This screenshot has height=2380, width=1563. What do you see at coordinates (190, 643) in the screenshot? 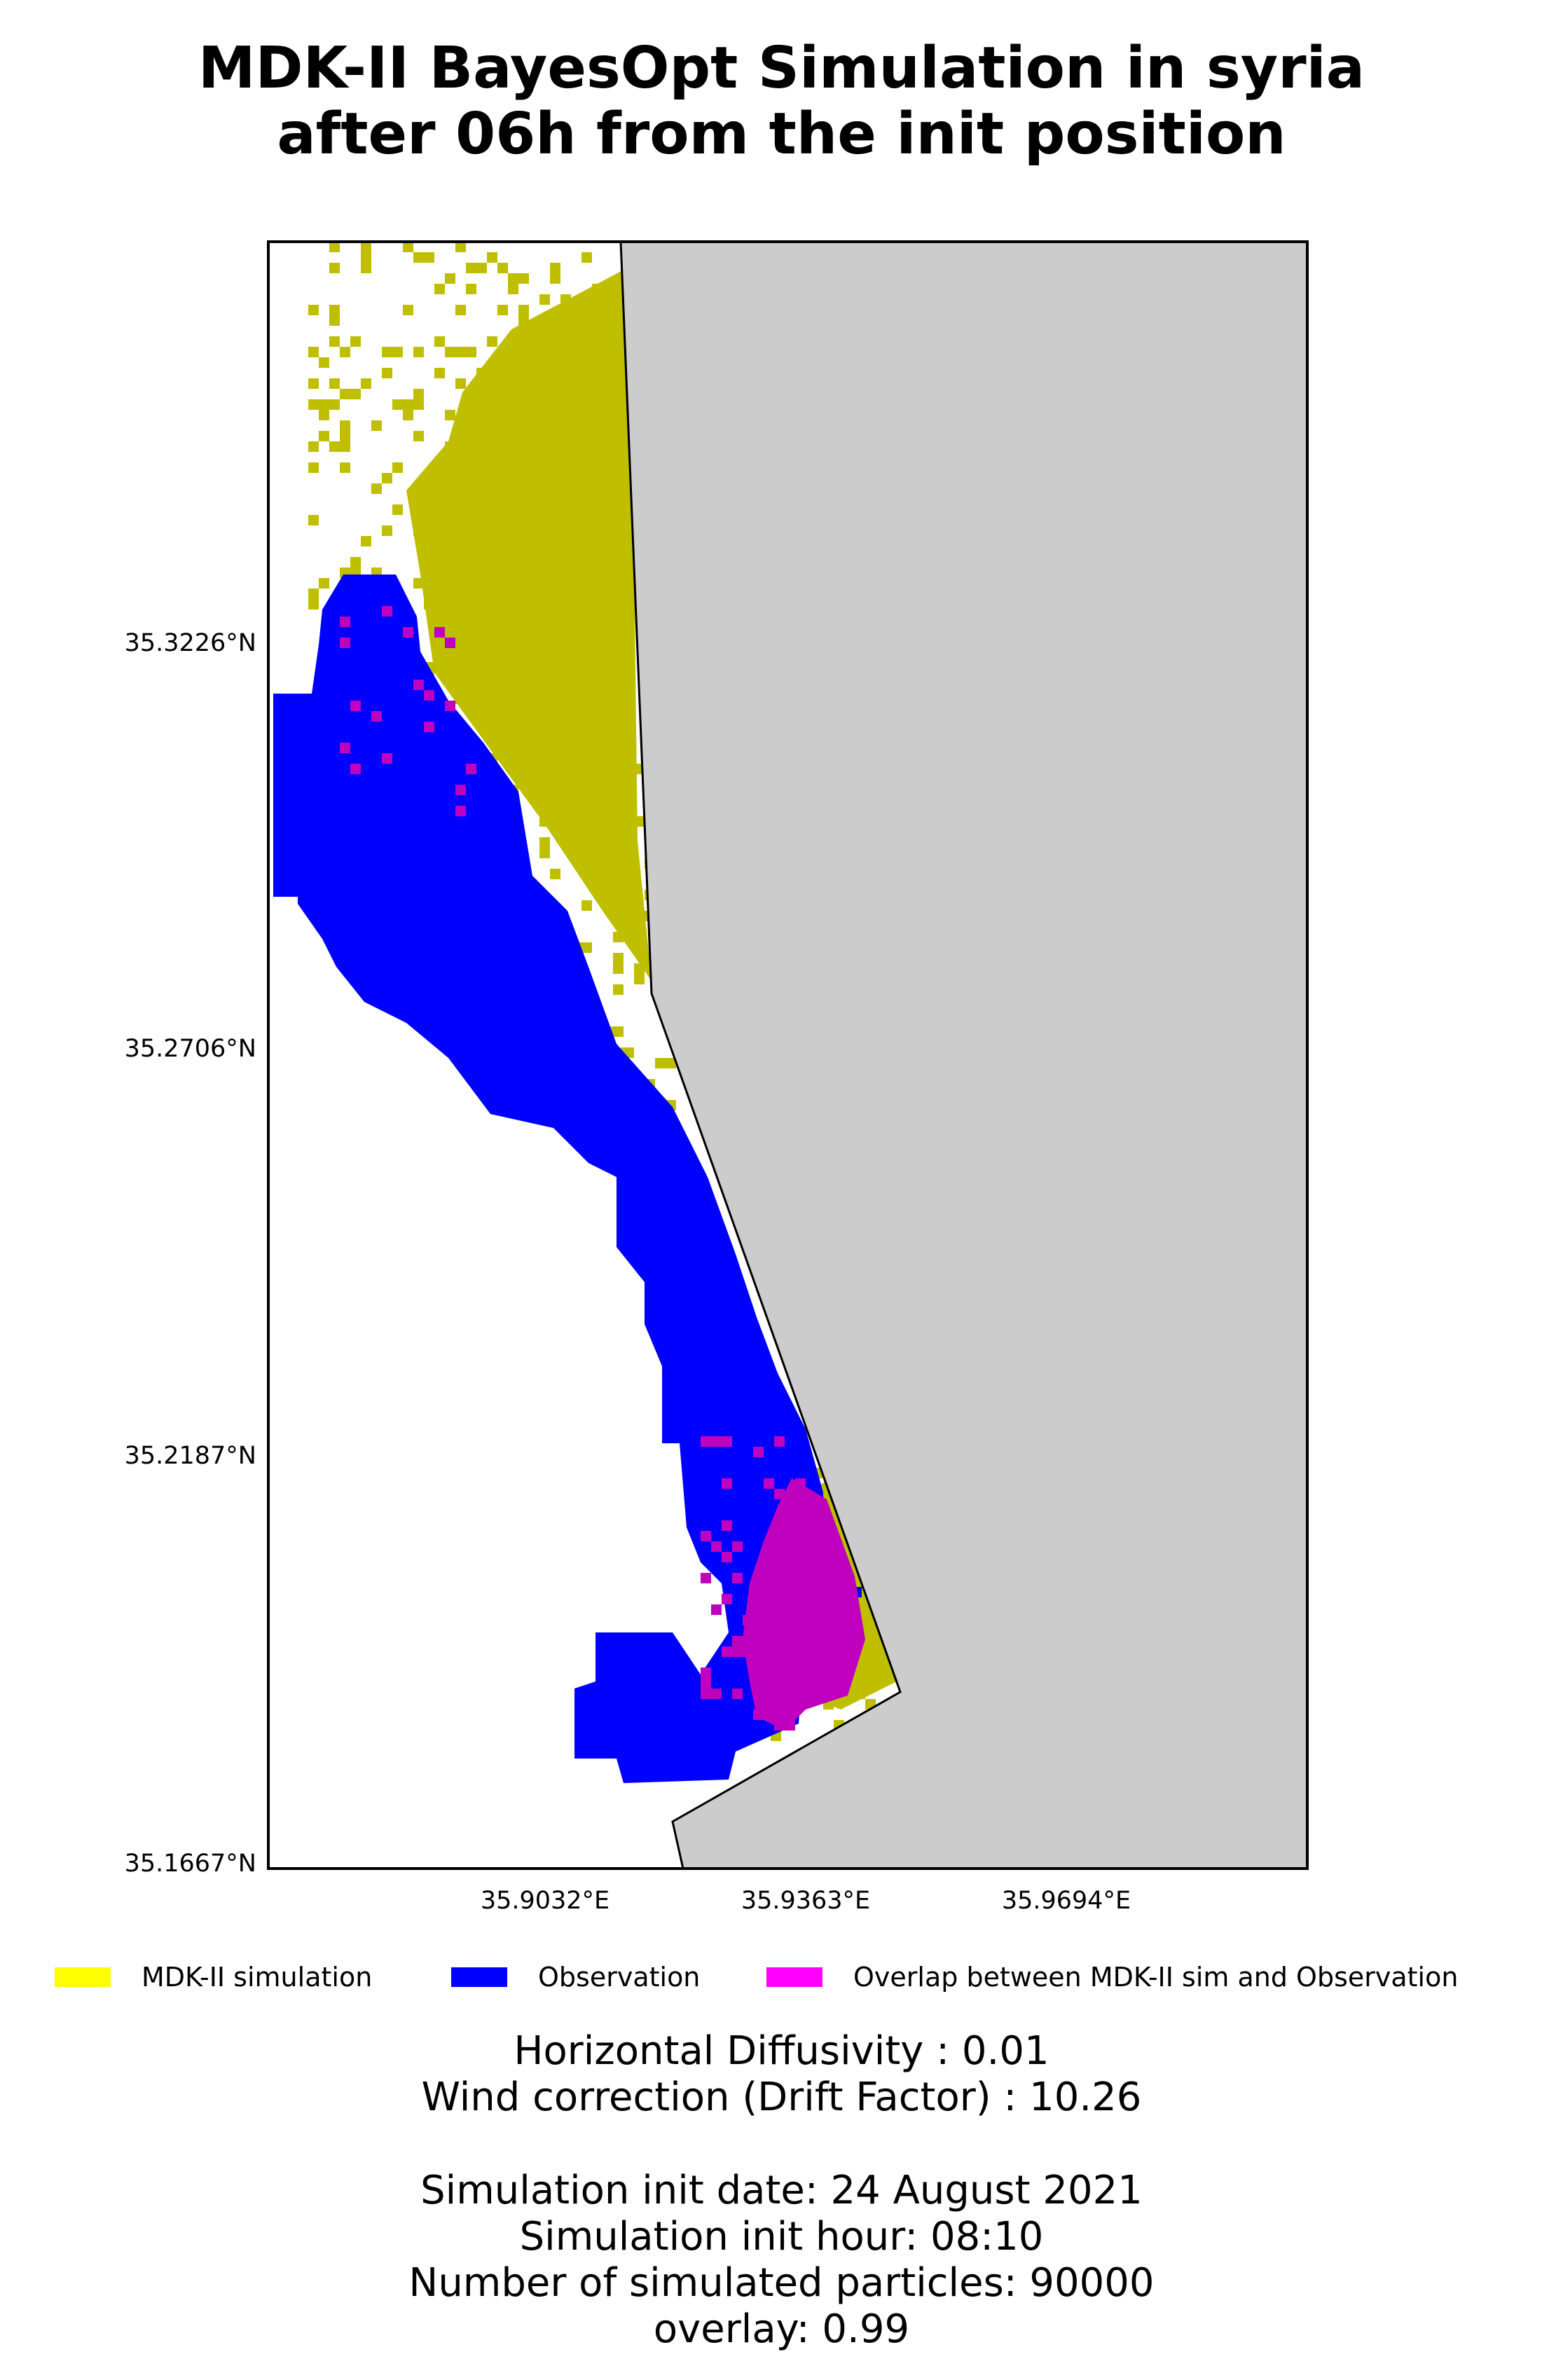
I see `y-tick-label: 35.3226°N` at bounding box center [190, 643].